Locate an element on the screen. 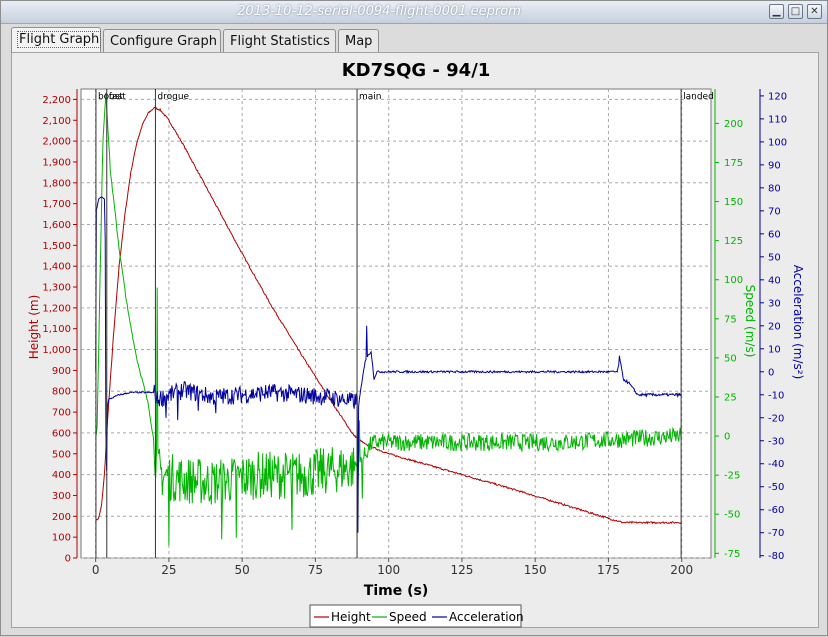 The width and height of the screenshot is (828, 637). event-label-boost: boost is located at coordinates (110, 97).